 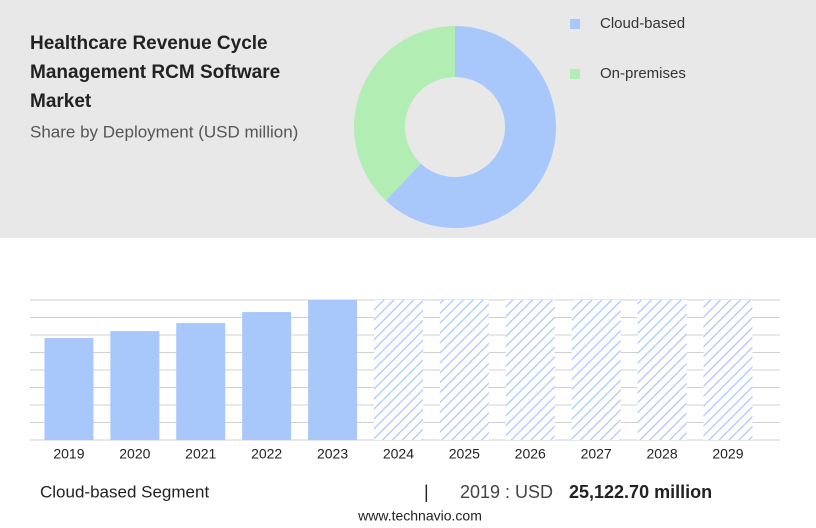 What do you see at coordinates (200, 454) in the screenshot?
I see `x-tick-label: 2021` at bounding box center [200, 454].